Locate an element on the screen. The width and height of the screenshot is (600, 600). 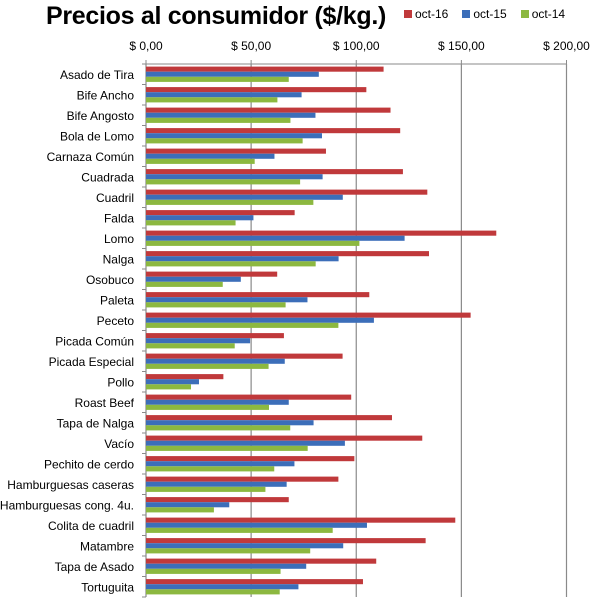
category-label: Osobuco is located at coordinates (110, 280).